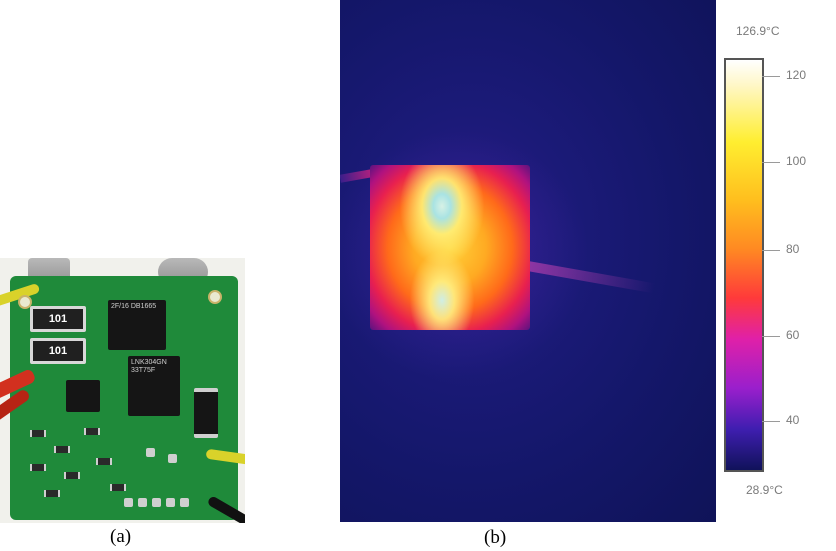  What do you see at coordinates (793, 335) in the screenshot?
I see `scale-tick-label-60: 60` at bounding box center [793, 335].